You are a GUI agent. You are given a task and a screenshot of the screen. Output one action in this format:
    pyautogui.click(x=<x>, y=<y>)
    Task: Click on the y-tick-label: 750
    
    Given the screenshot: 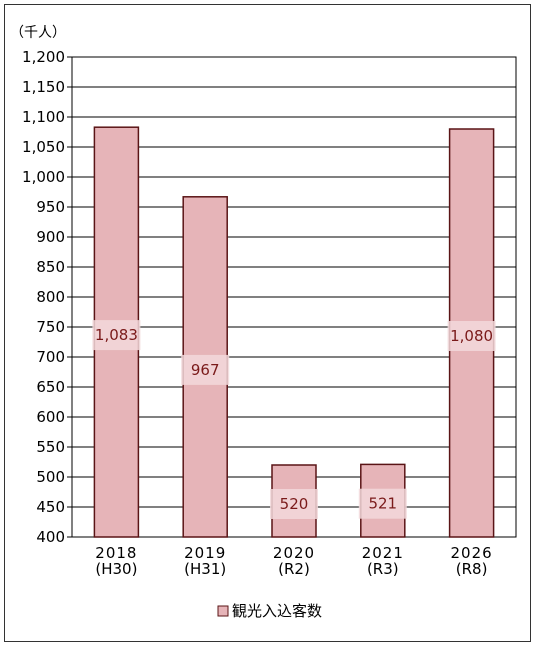 What is the action you would take?
    pyautogui.click(x=50, y=327)
    